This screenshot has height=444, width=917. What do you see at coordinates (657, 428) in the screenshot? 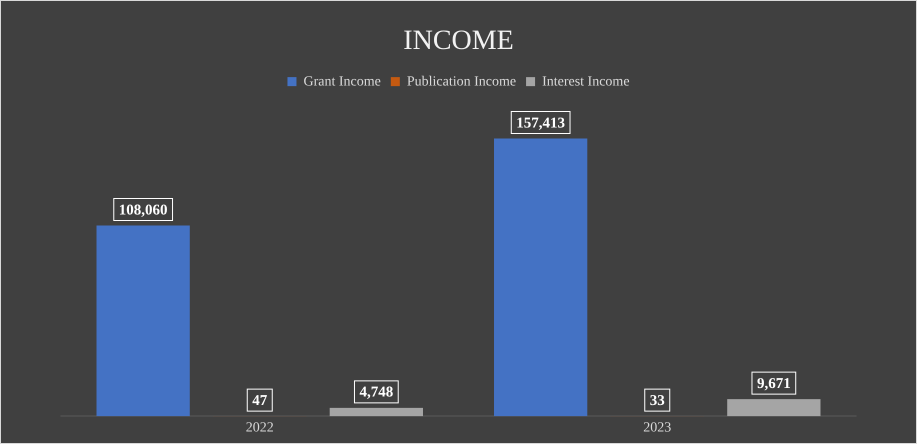
I see `x-tick-label: 2023` at bounding box center [657, 428].